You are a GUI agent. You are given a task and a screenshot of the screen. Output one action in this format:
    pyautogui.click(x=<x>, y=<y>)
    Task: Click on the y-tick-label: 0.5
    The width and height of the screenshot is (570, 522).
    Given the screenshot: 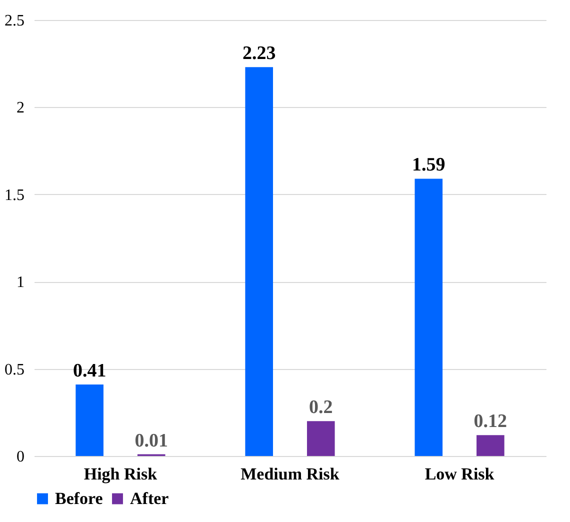 What is the action you would take?
    pyautogui.click(x=14, y=369)
    